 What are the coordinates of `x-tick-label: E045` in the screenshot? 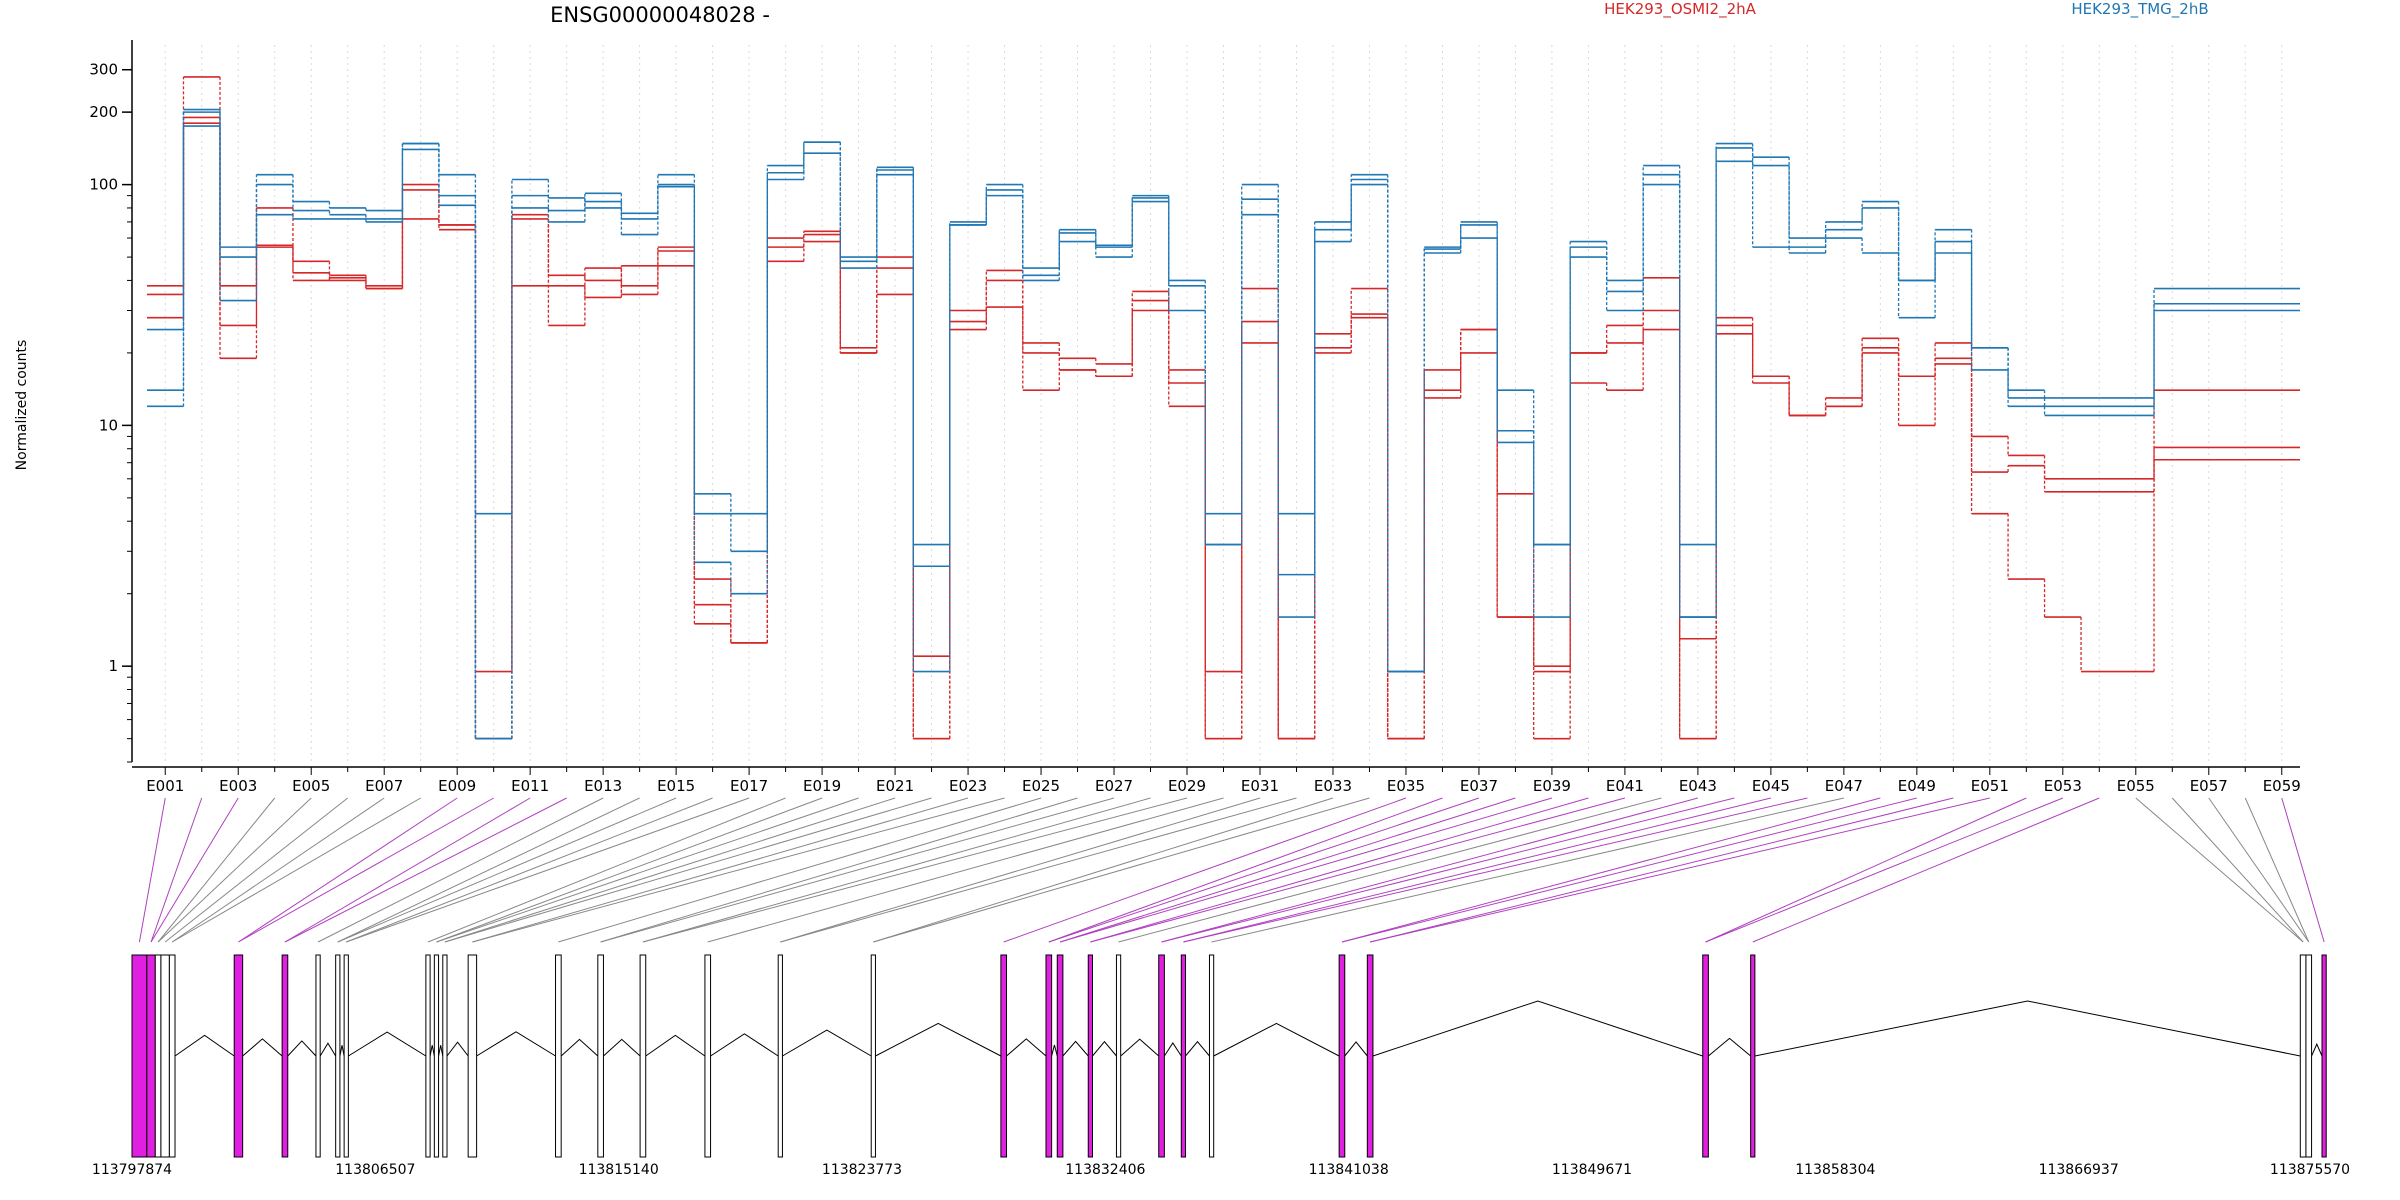 It's located at (1771, 786).